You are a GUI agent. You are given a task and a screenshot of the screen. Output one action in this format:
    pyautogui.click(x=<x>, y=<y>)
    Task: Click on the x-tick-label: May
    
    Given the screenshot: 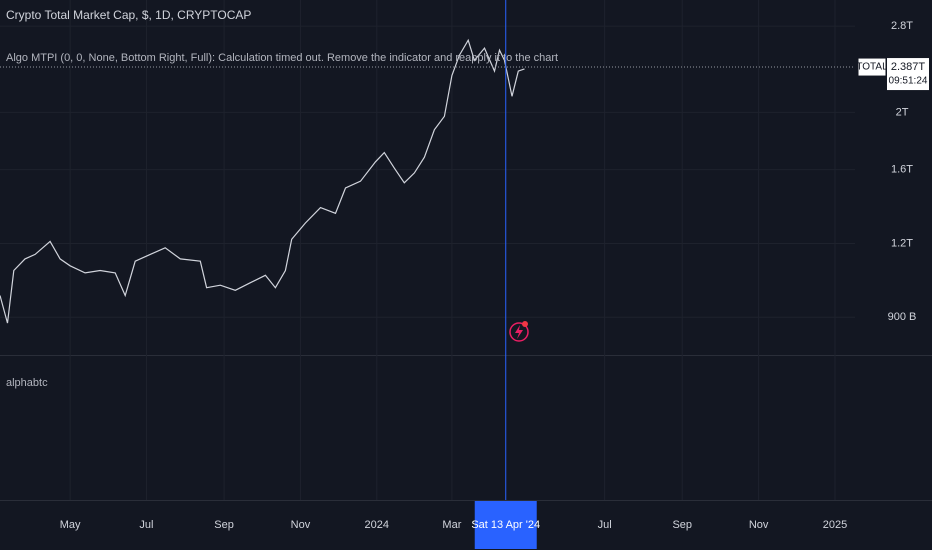 What is the action you would take?
    pyautogui.click(x=70, y=525)
    